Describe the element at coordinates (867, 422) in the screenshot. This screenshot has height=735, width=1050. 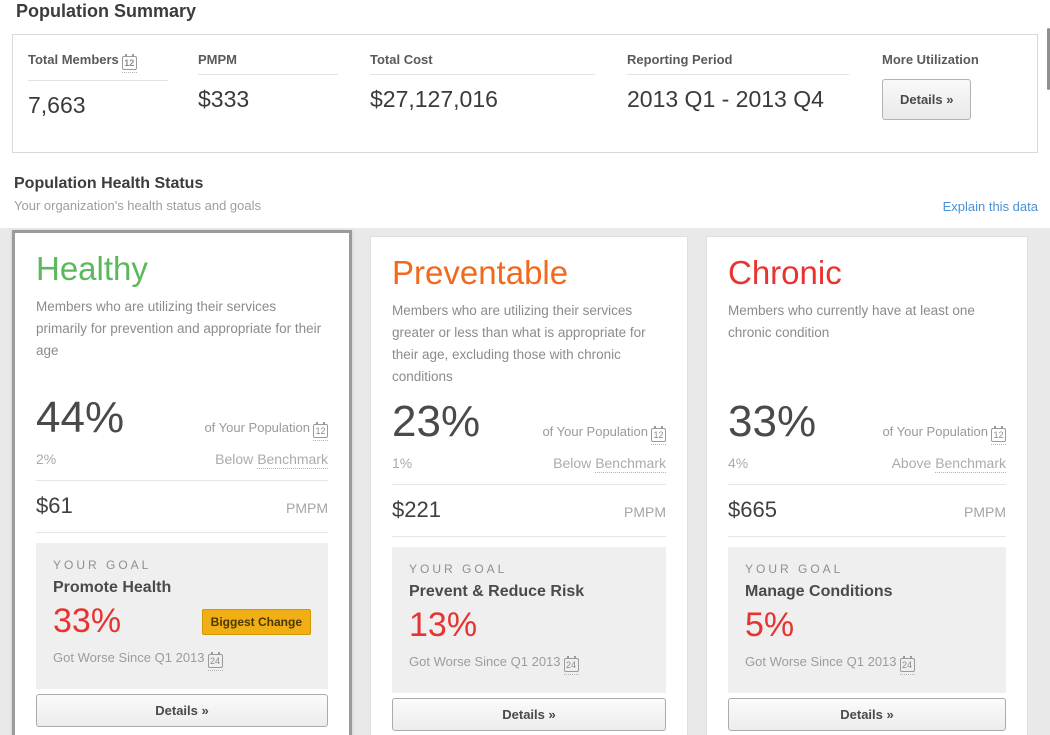
I see `population-row: 33% of Your Population 12` at that location.